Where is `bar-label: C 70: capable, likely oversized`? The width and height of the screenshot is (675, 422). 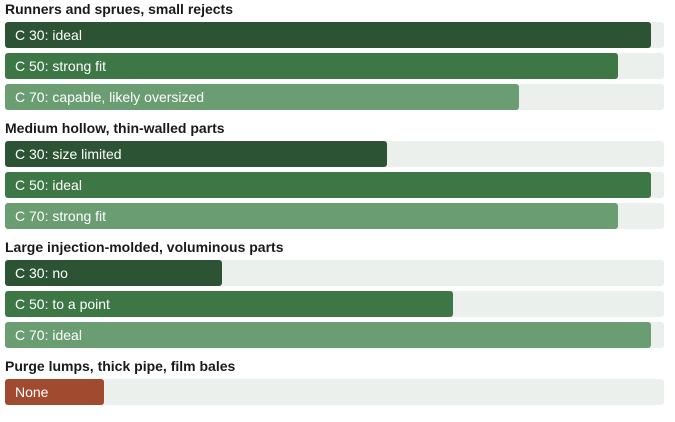 bar-label: C 70: capable, likely oversized is located at coordinates (110, 97).